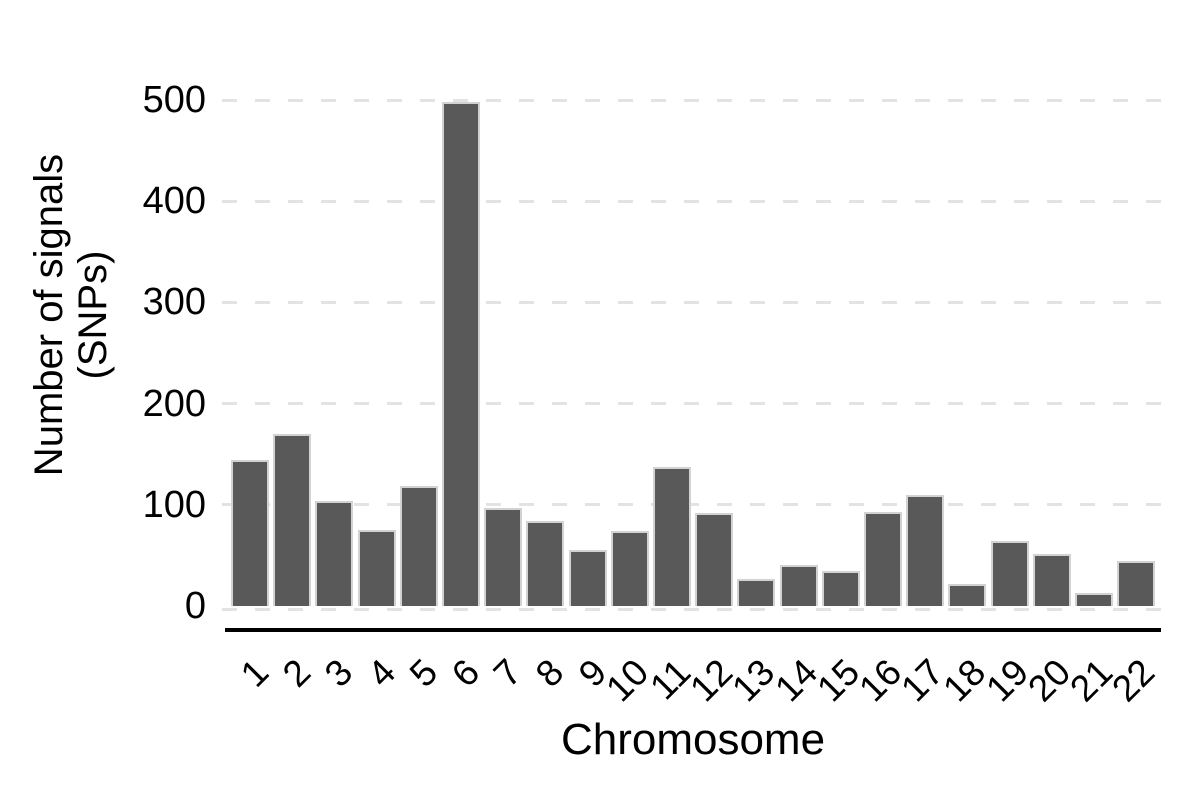  I want to click on bar-chr17, so click(925, 550).